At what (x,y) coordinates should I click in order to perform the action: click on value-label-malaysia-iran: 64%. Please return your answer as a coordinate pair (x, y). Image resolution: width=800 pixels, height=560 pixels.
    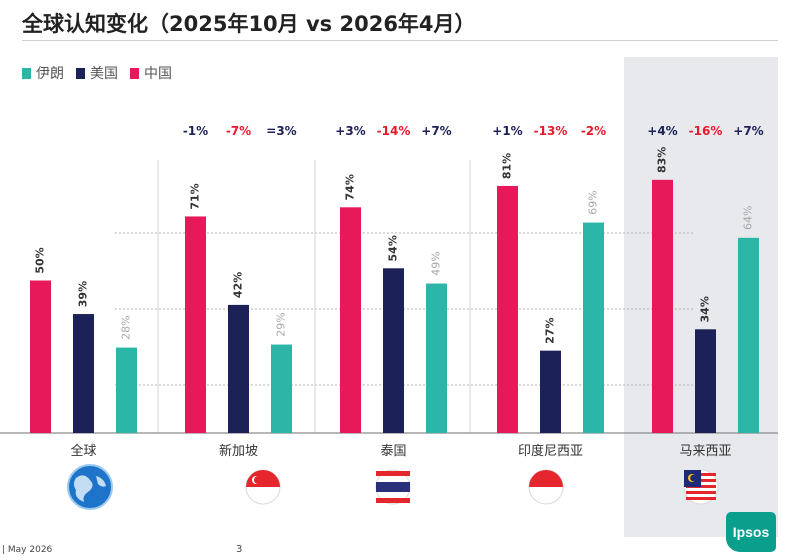
    Looking at the image, I should click on (748, 218).